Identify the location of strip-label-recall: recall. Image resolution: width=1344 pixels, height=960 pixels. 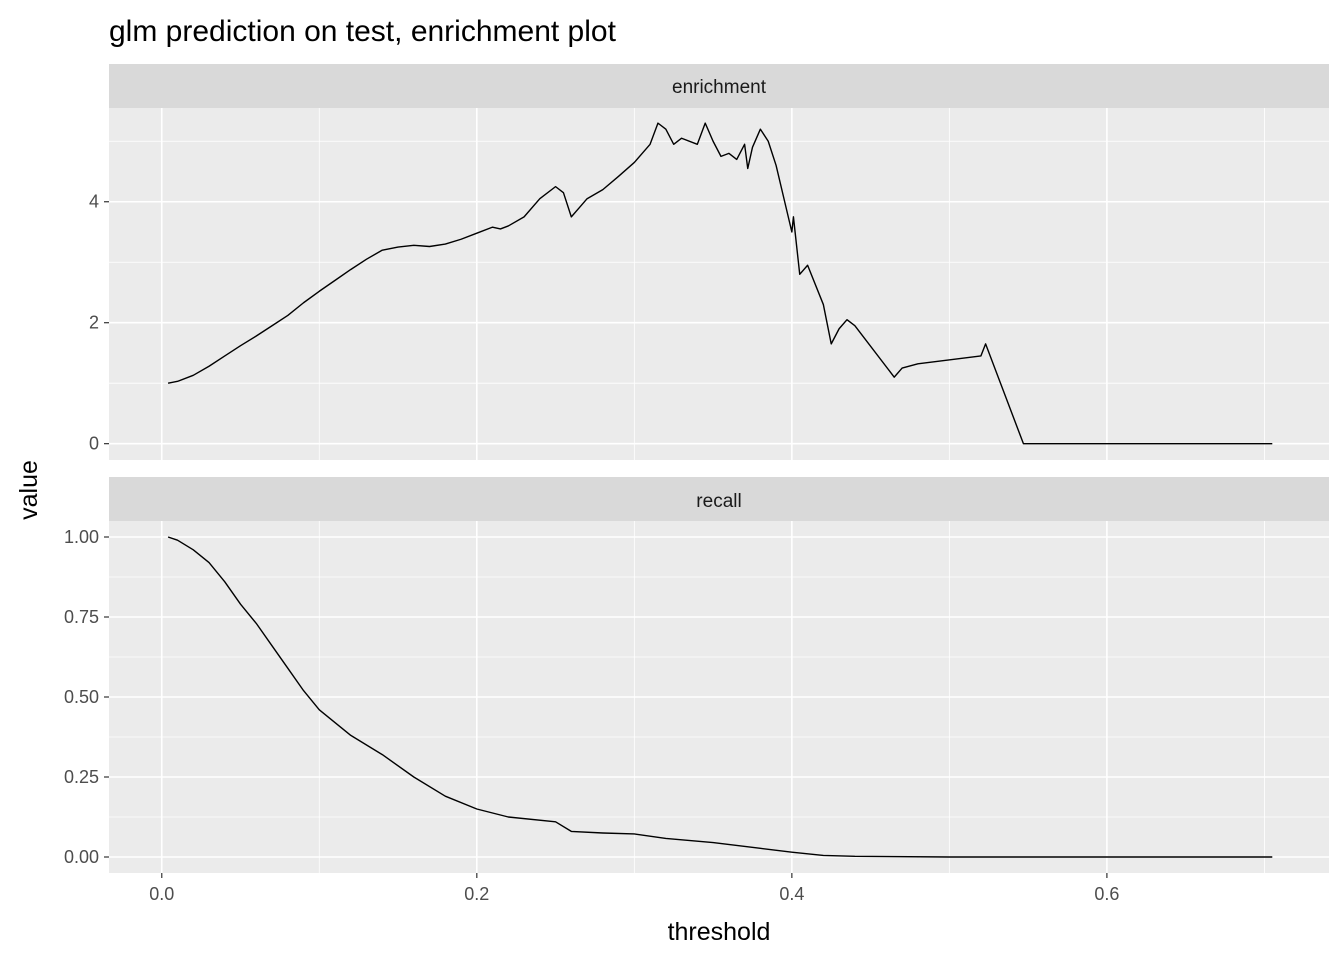
(718, 501).